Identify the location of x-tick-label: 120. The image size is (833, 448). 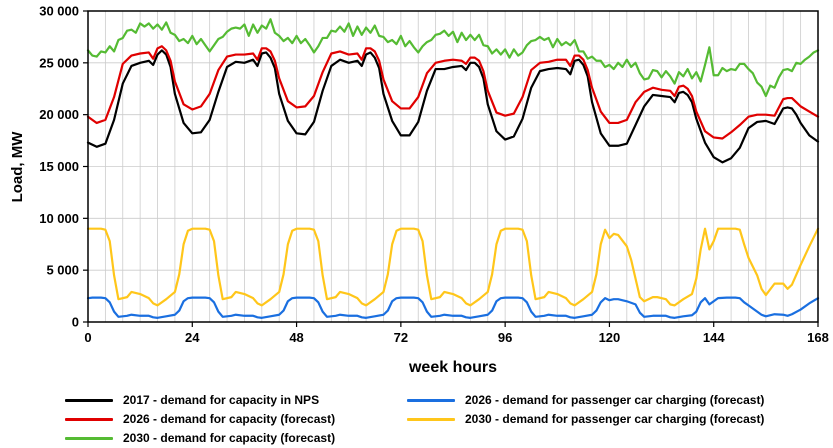
(610, 337).